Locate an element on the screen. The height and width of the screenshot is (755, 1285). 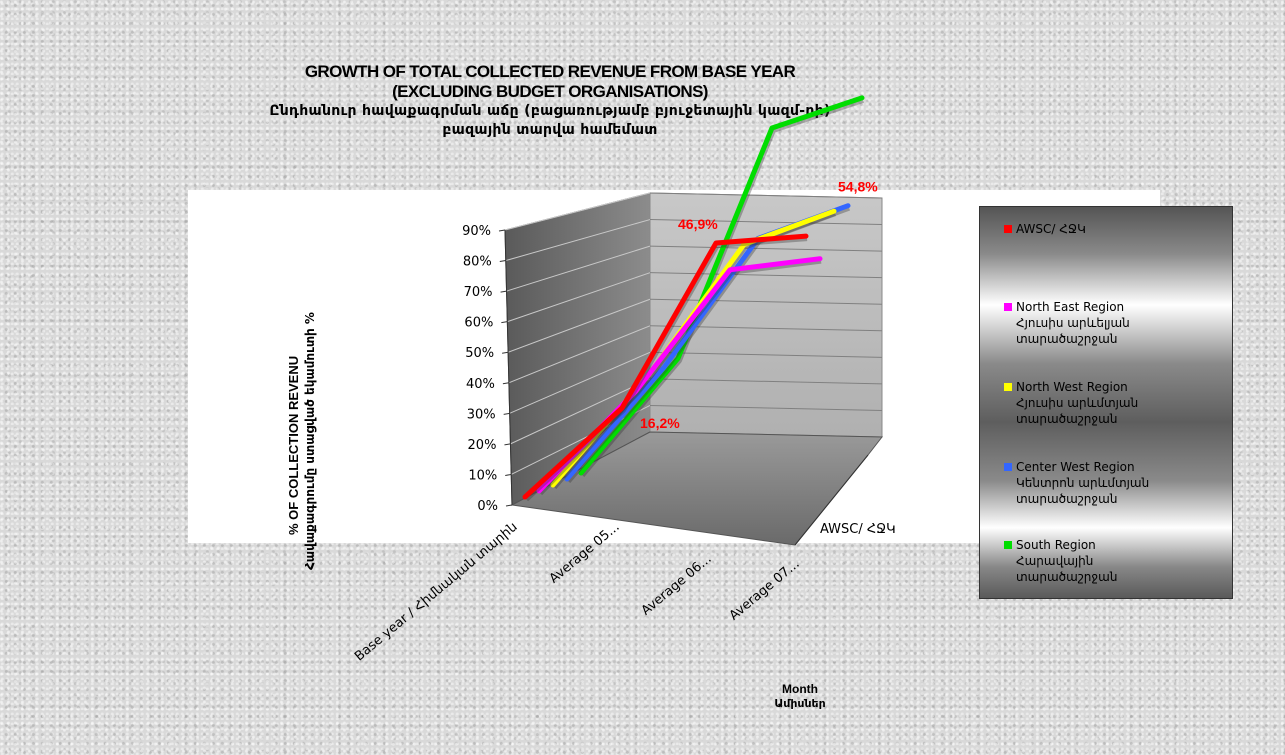
x-tick-label-0: Base year / Հիմնական տարին is located at coordinates (436, 592).